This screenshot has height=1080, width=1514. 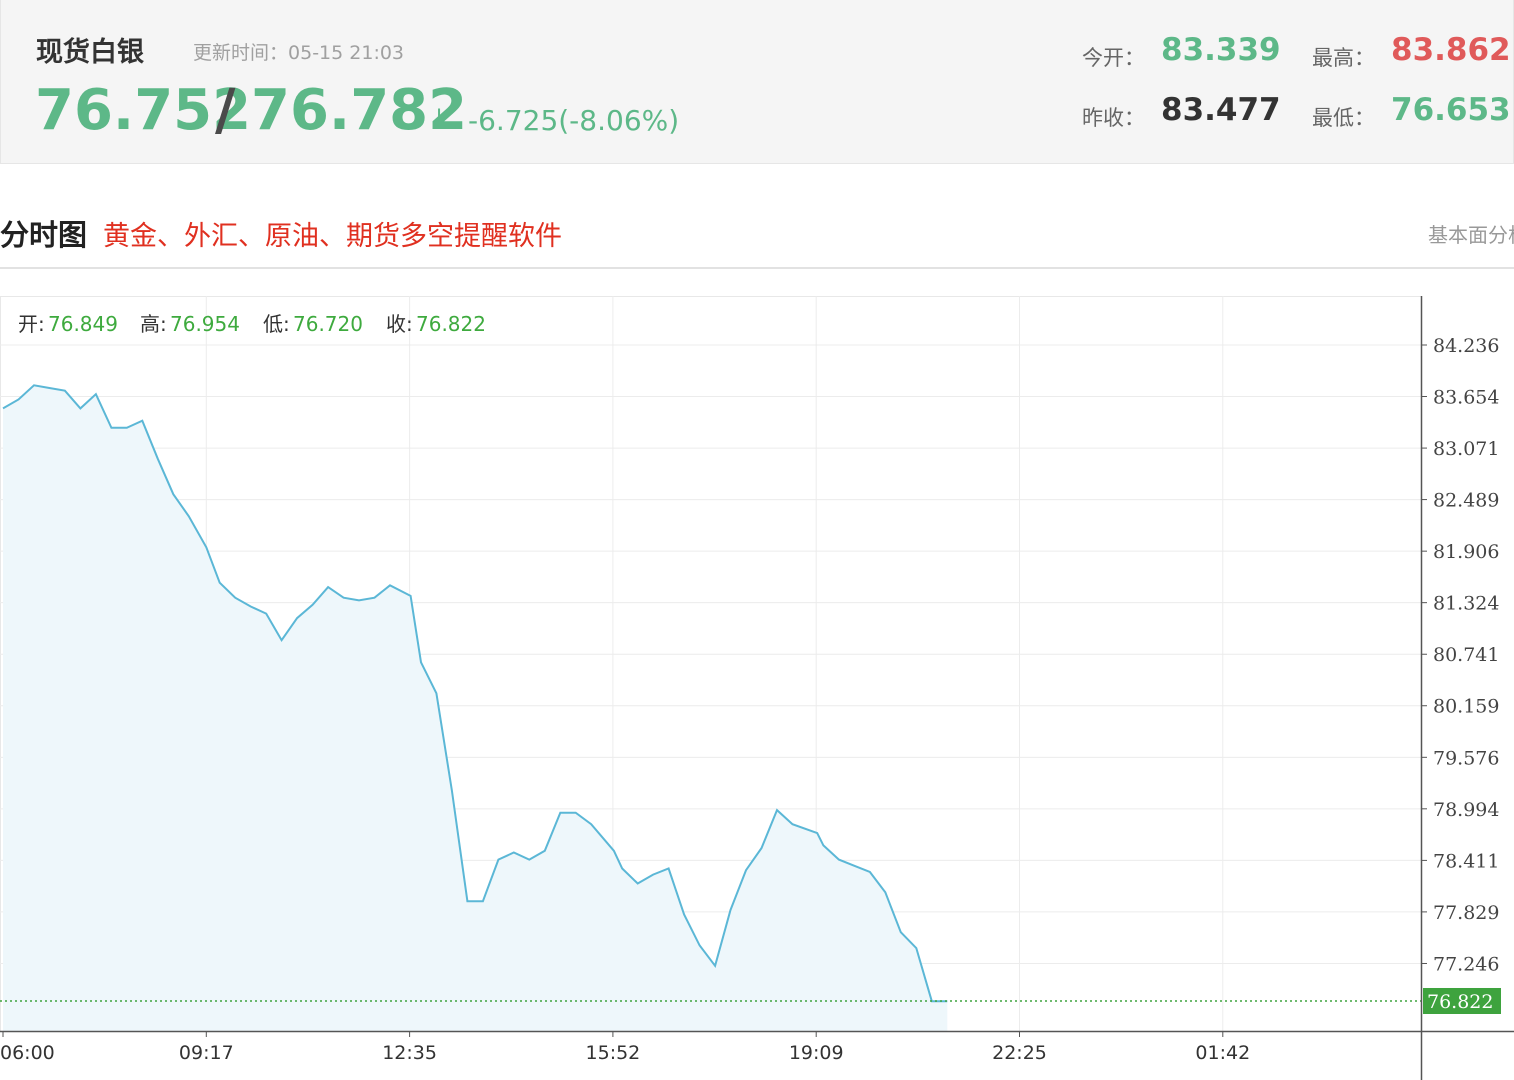 What do you see at coordinates (1466, 397) in the screenshot?
I see `y-tick-label: 83.654` at bounding box center [1466, 397].